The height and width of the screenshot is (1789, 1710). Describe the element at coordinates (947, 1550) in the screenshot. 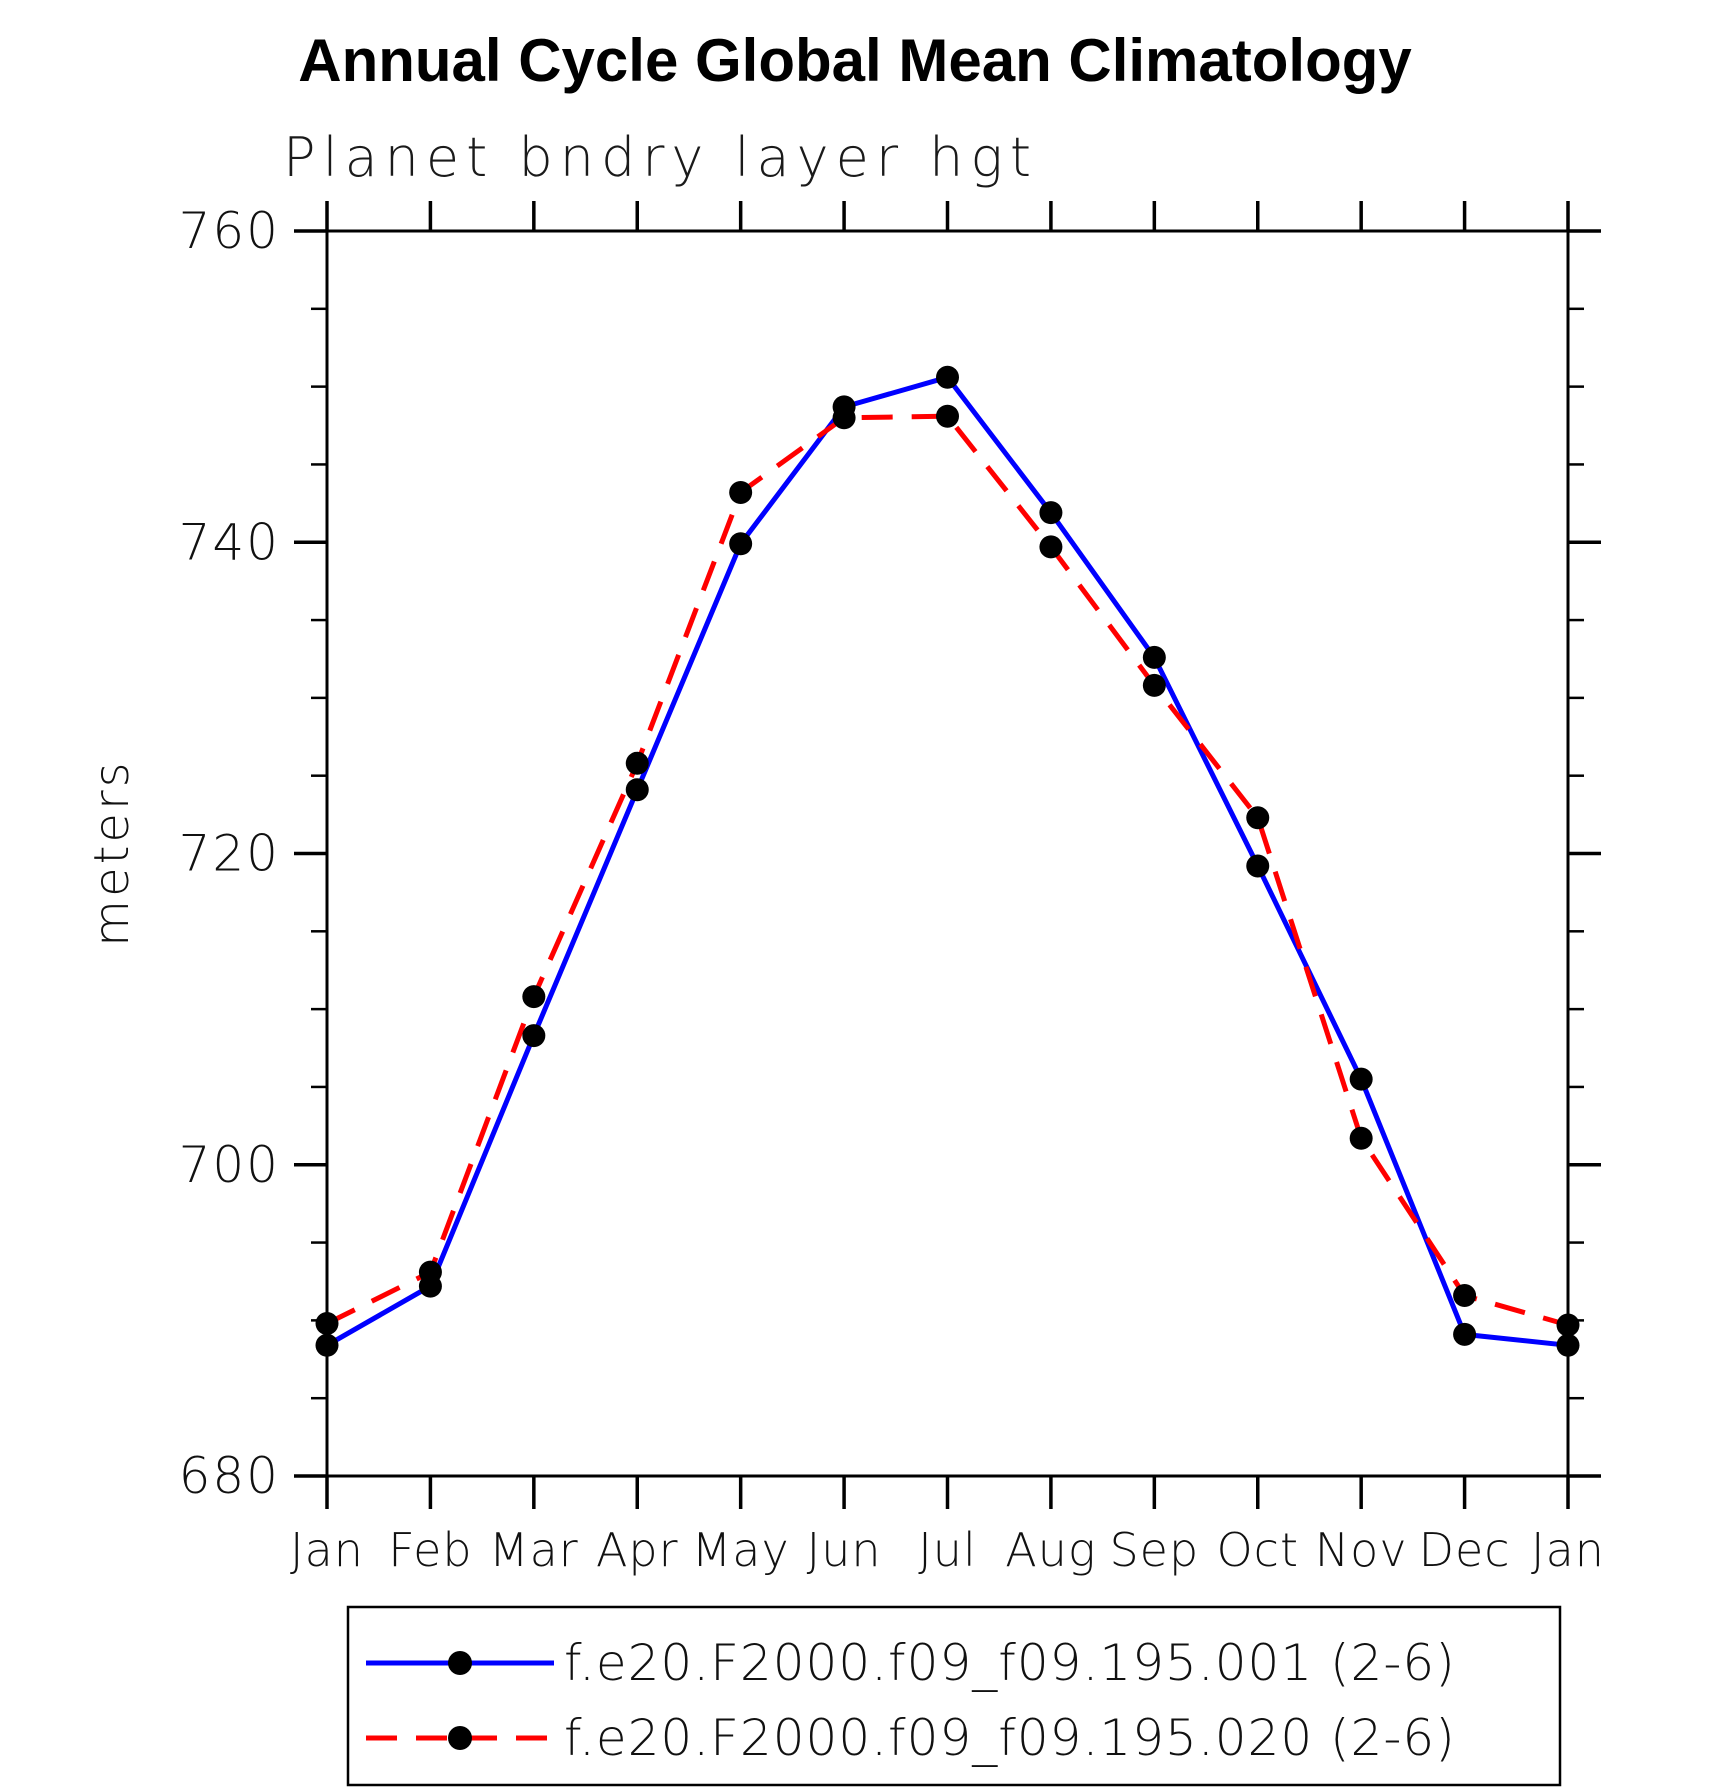

I see `x-tick-label: Jul` at that location.